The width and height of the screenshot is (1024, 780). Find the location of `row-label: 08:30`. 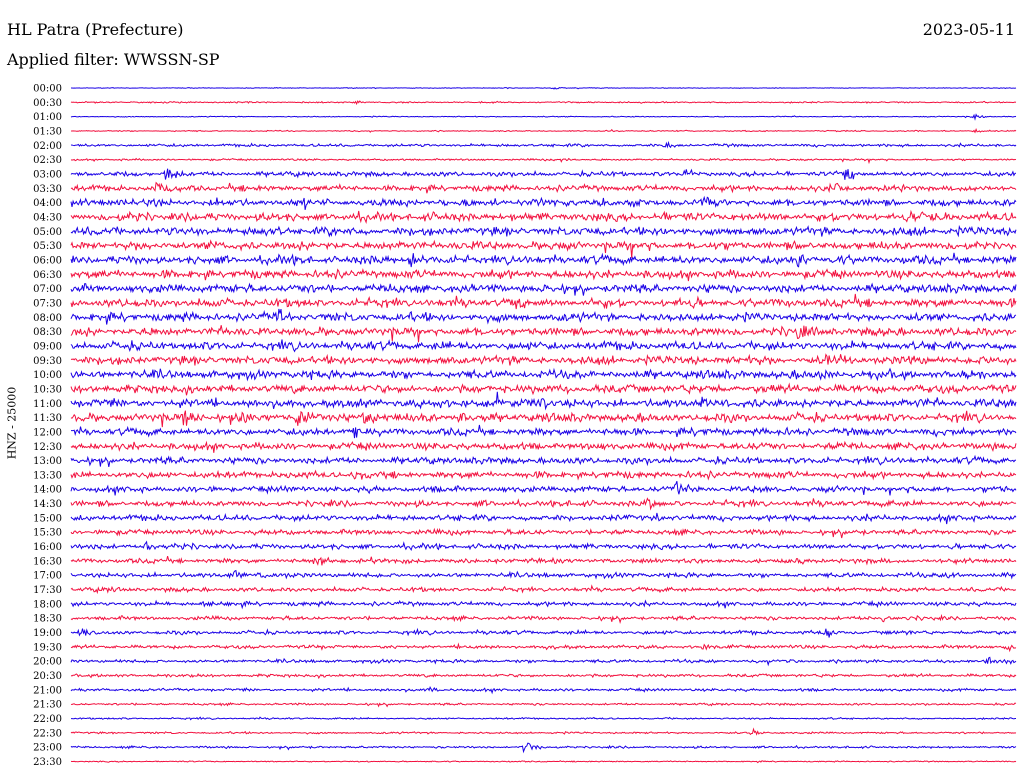

row-label: 08:30 is located at coordinates (47, 332).